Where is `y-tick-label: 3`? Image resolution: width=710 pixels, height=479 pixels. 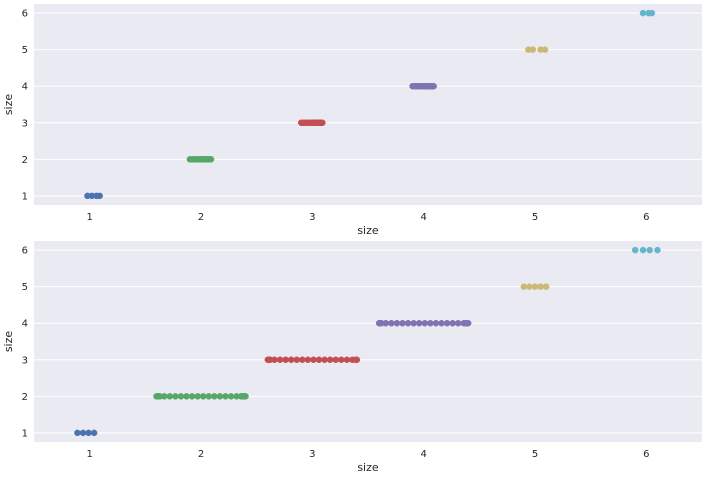
y-tick-label: 3 is located at coordinates (25, 360).